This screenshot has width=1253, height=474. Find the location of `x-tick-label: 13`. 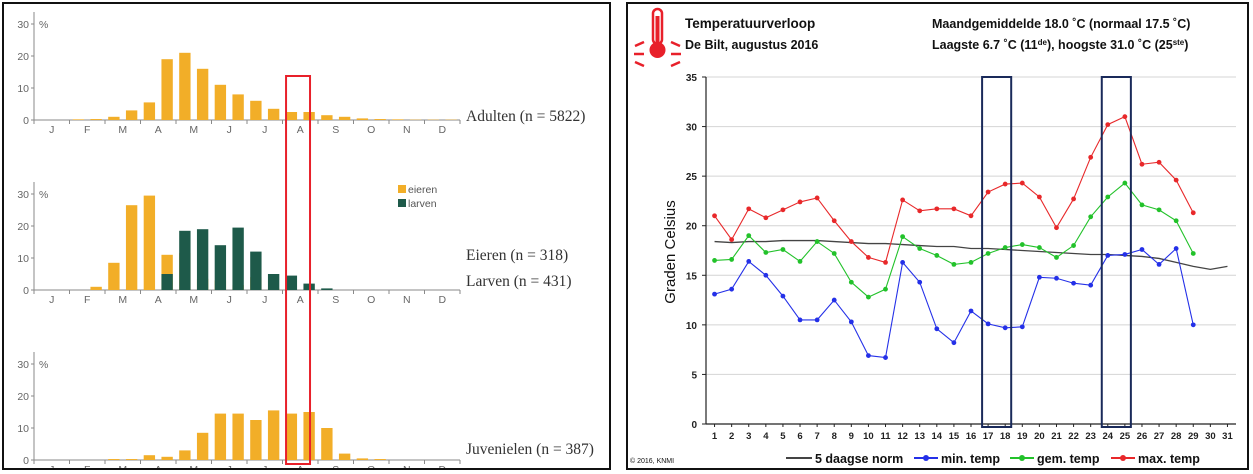

x-tick-label: 13 is located at coordinates (919, 436).